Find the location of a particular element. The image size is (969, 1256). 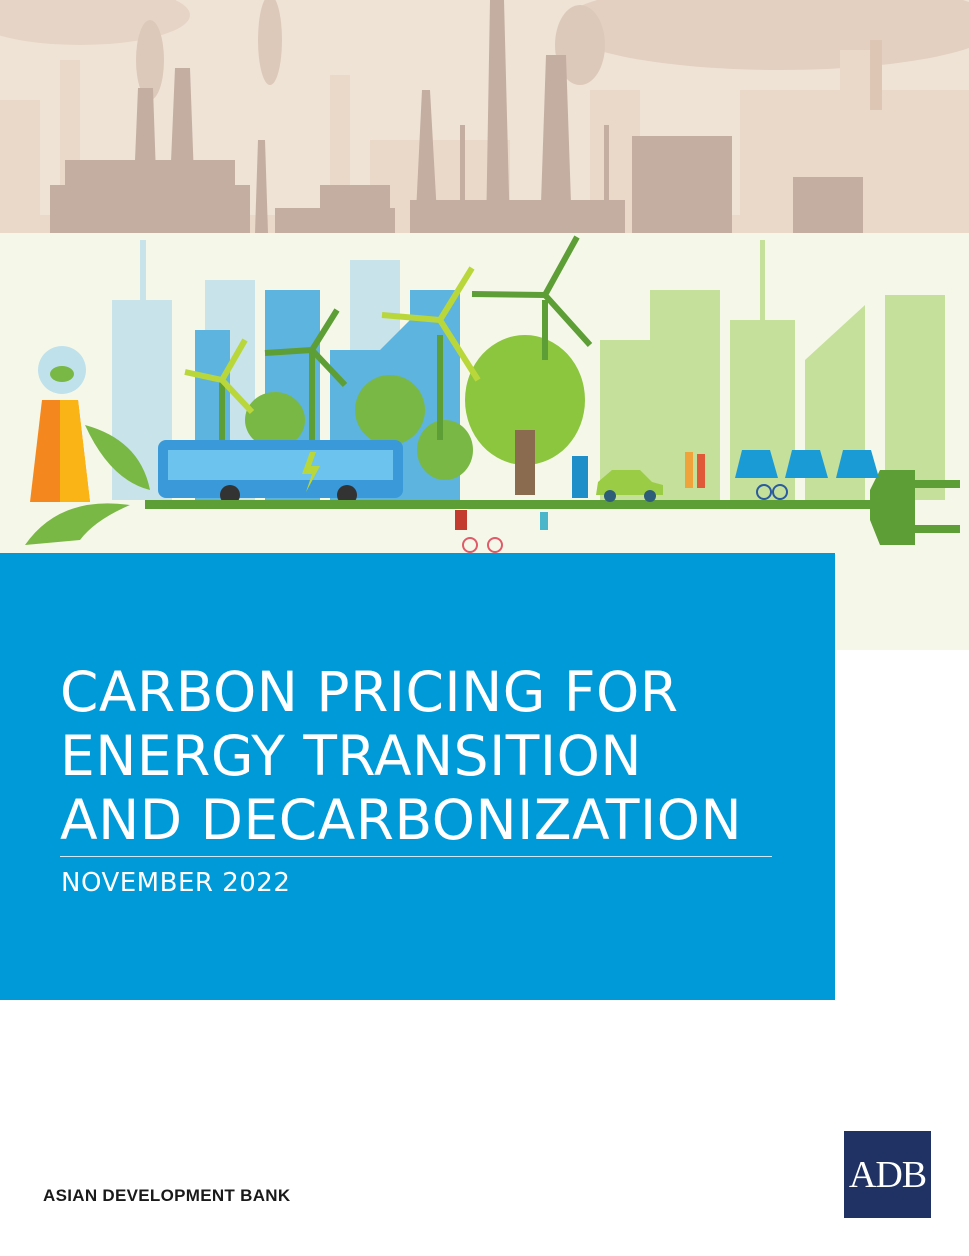

plug is located at coordinates (915, 507).